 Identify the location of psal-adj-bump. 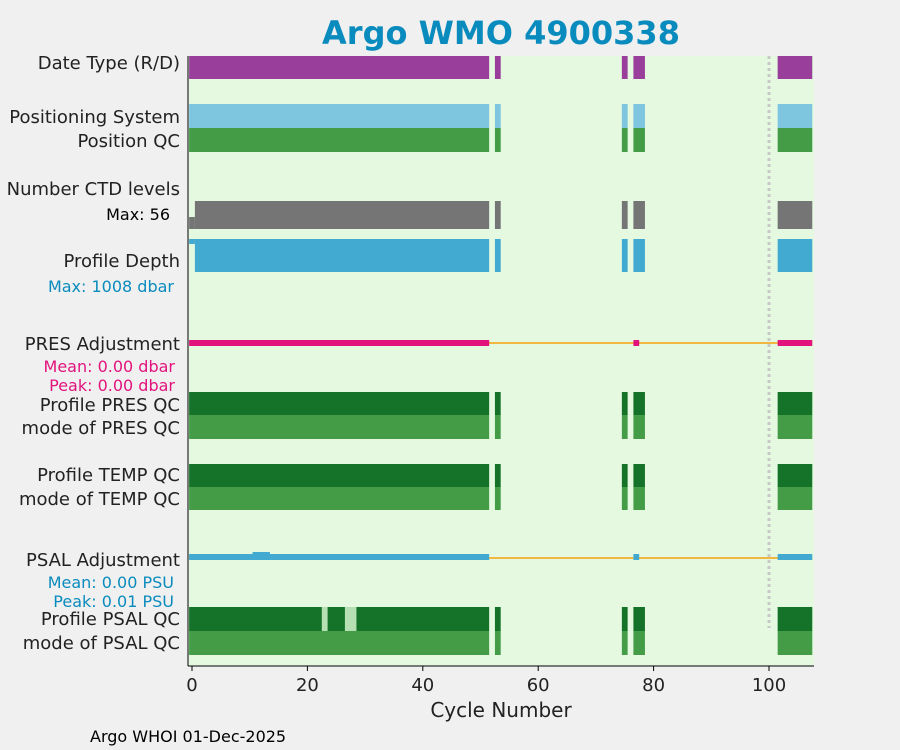
(261, 553).